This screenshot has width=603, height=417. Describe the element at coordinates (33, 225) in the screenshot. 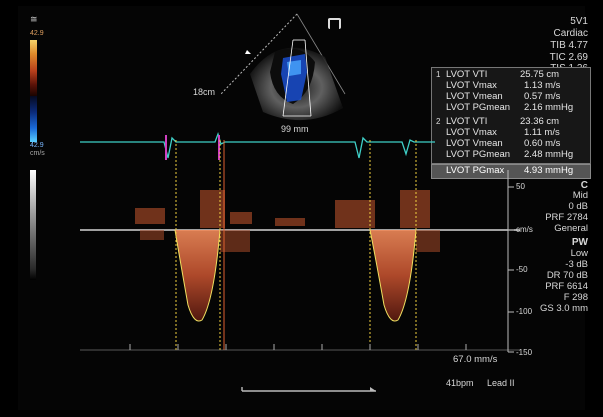

I see `grayscale-bar` at that location.